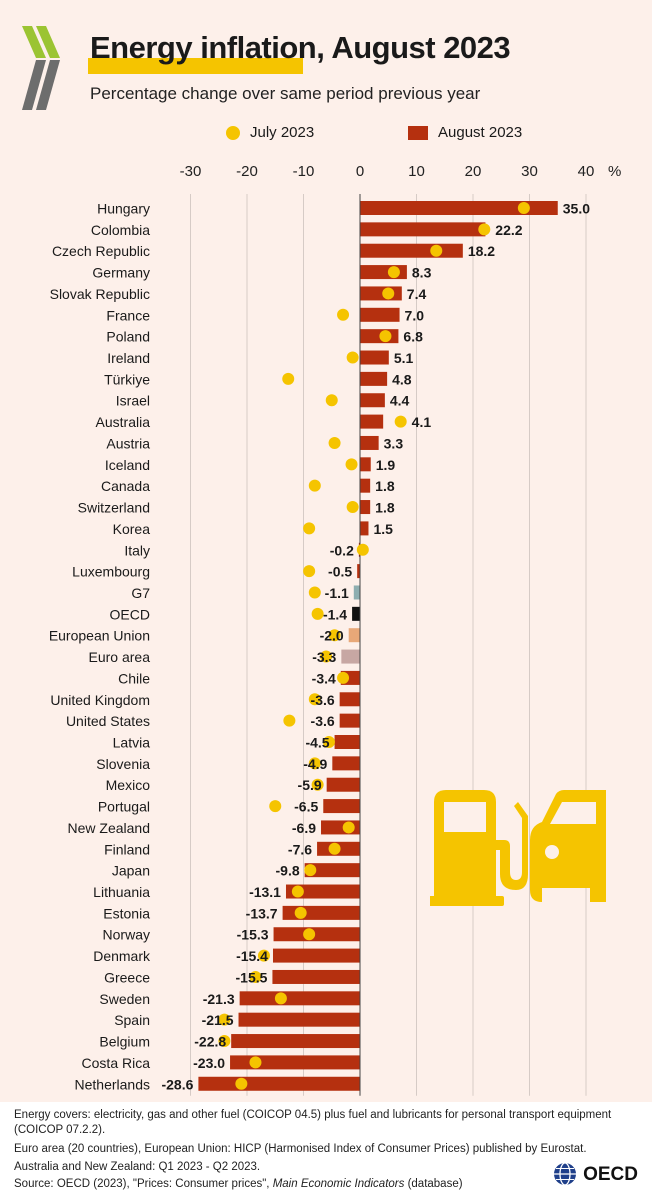 The image size is (652, 1200). What do you see at coordinates (393, 272) in the screenshot?
I see `dot-germany` at bounding box center [393, 272].